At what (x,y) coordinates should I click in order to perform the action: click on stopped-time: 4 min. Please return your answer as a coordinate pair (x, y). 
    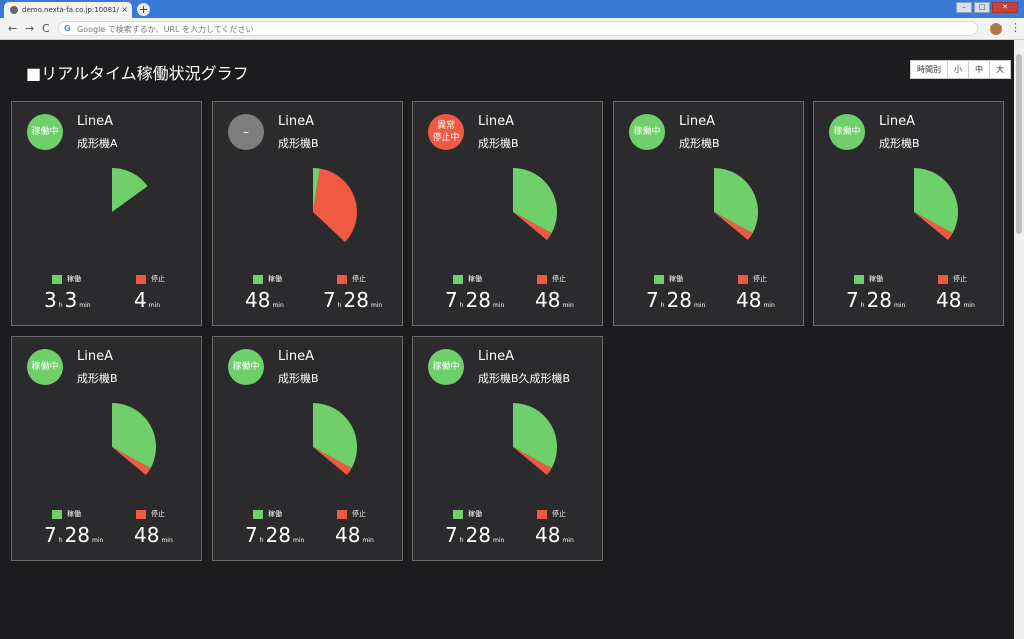
    Looking at the image, I should click on (148, 300).